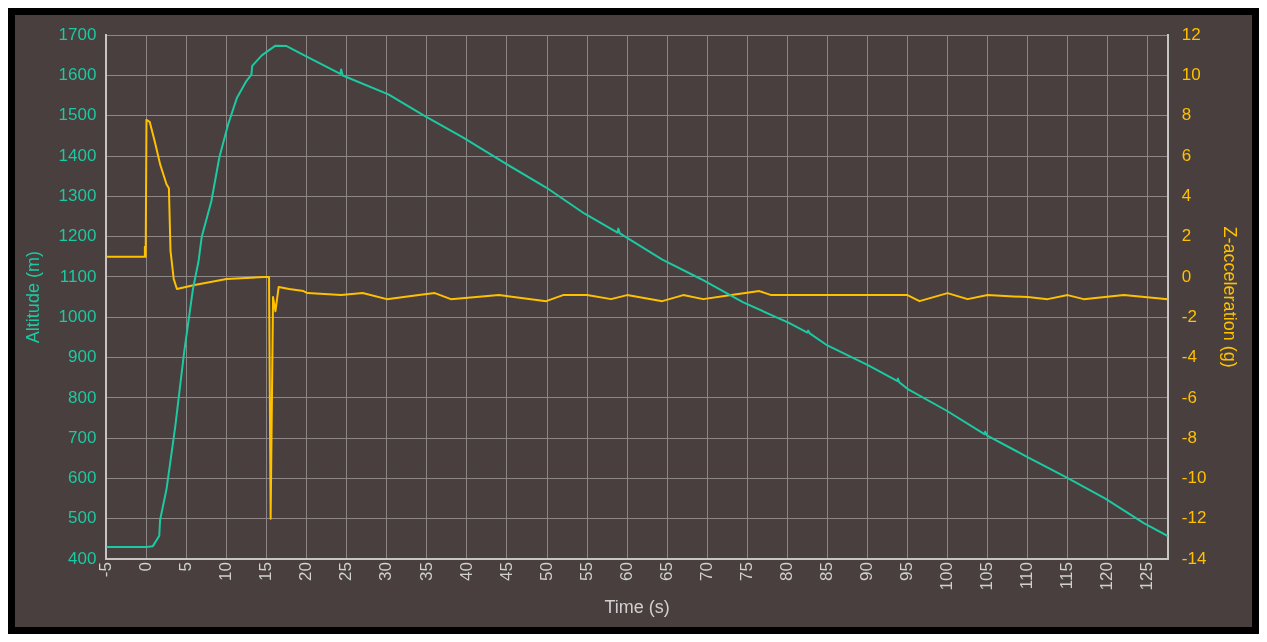 This screenshot has height=642, width=1267. What do you see at coordinates (77, 115) in the screenshot?
I see `y-tick-label: 1500` at bounding box center [77, 115].